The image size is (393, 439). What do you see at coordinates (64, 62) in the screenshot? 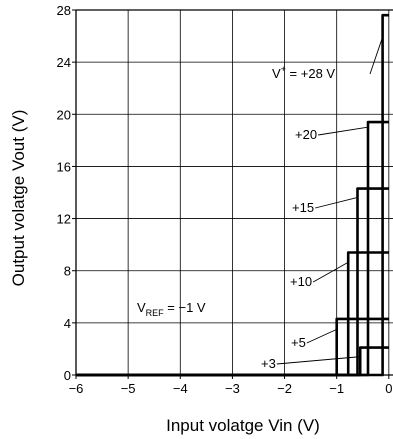
I see `y-tick-label: 24` at bounding box center [64, 62].